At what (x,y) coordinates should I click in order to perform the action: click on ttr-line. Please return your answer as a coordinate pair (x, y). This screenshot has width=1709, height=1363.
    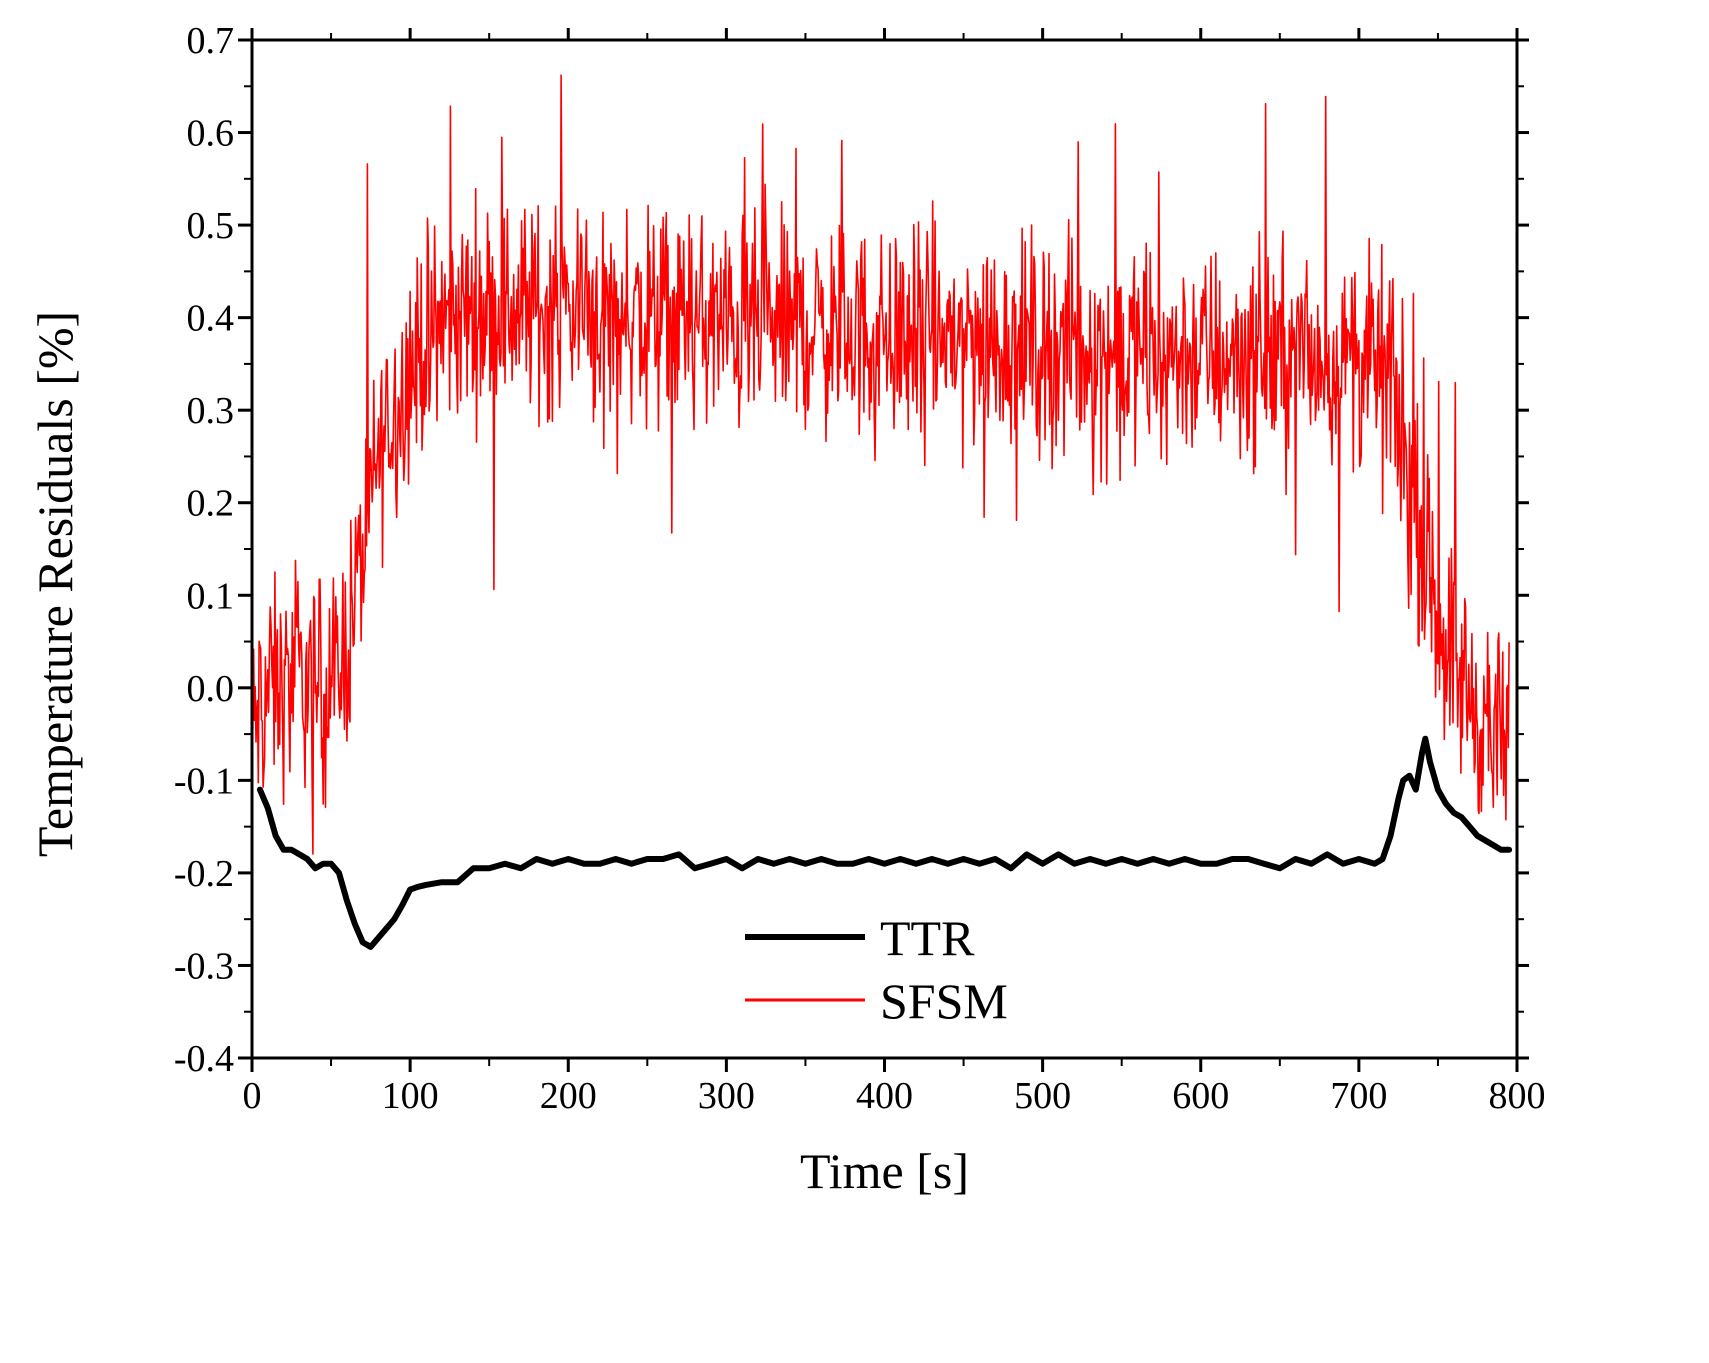
    Looking at the image, I should click on (884, 842).